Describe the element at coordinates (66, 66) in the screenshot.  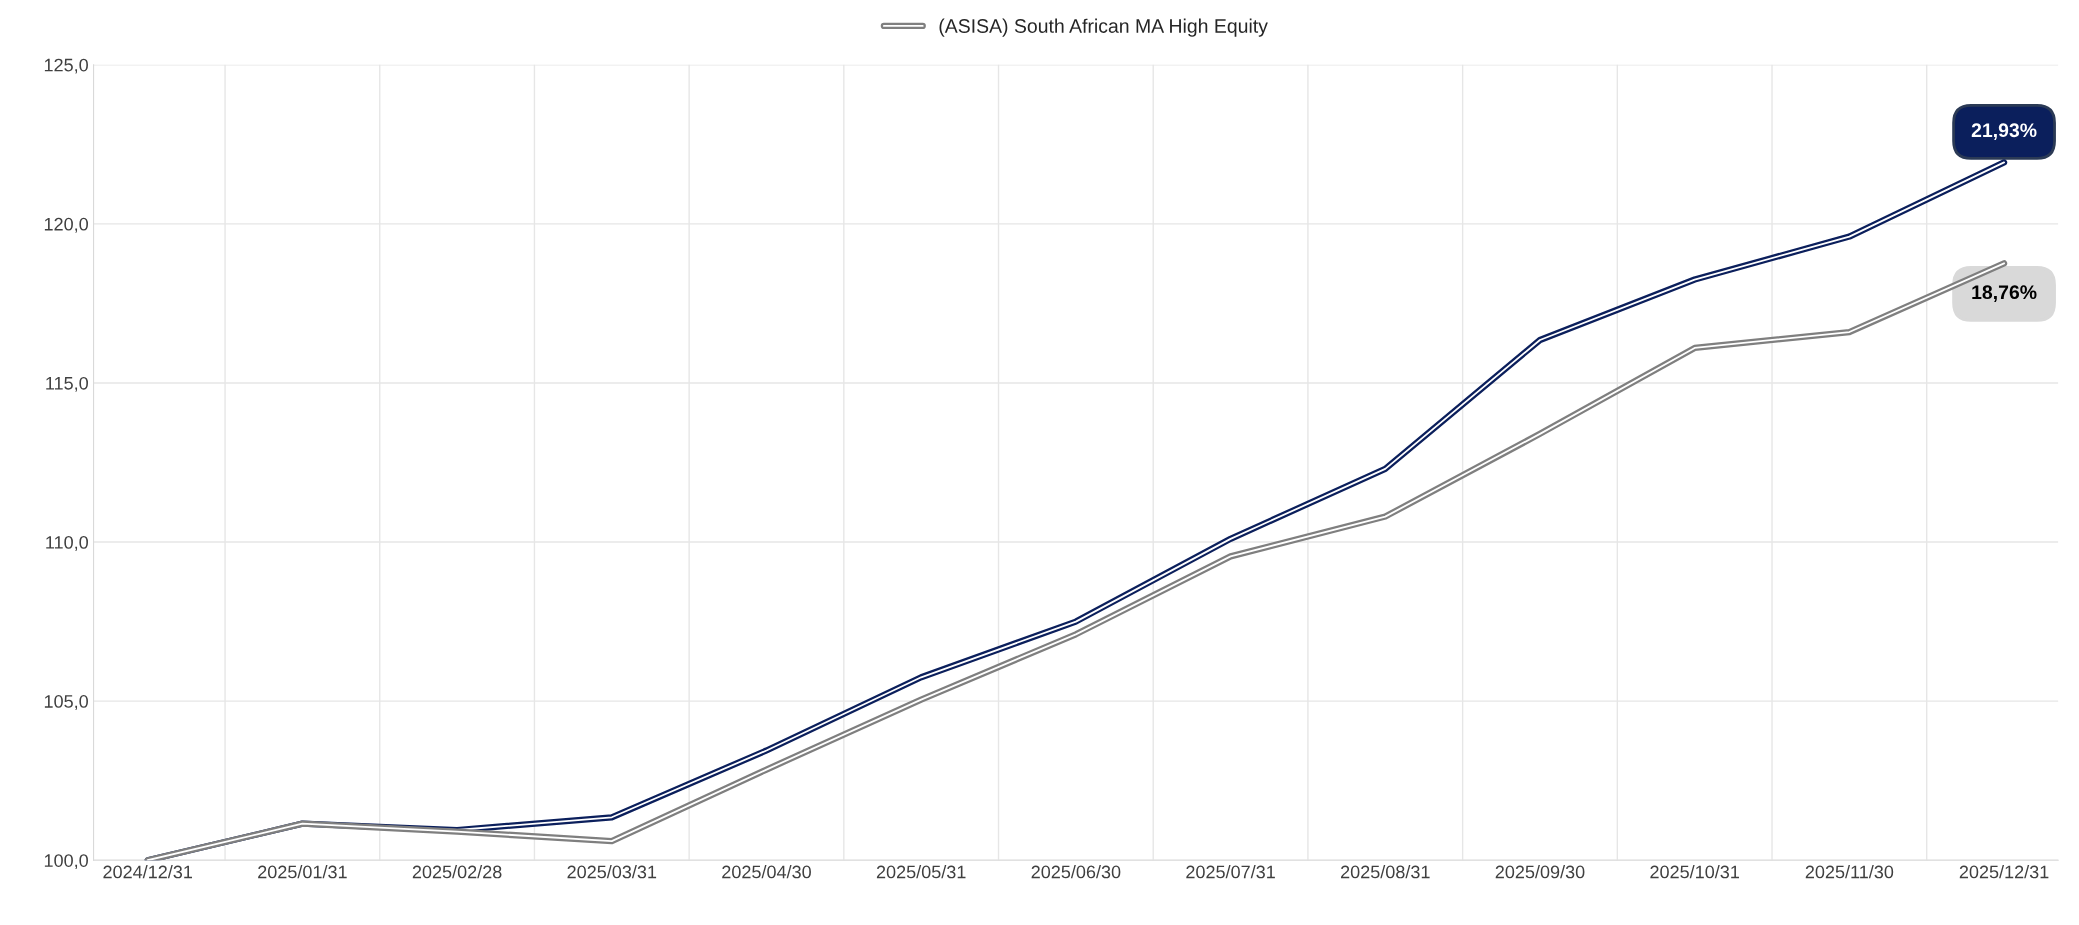
I see `y-tick-label: 125,0` at that location.